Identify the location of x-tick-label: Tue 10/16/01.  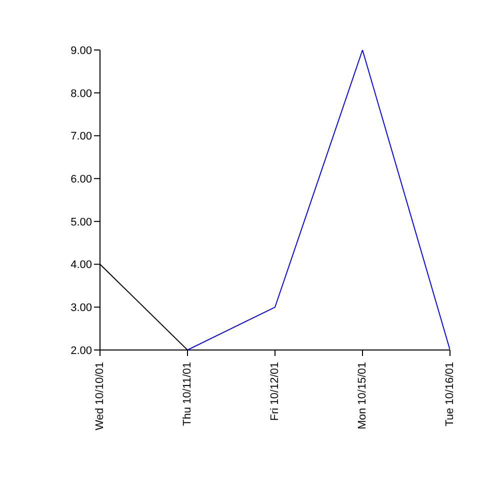
(450, 394).